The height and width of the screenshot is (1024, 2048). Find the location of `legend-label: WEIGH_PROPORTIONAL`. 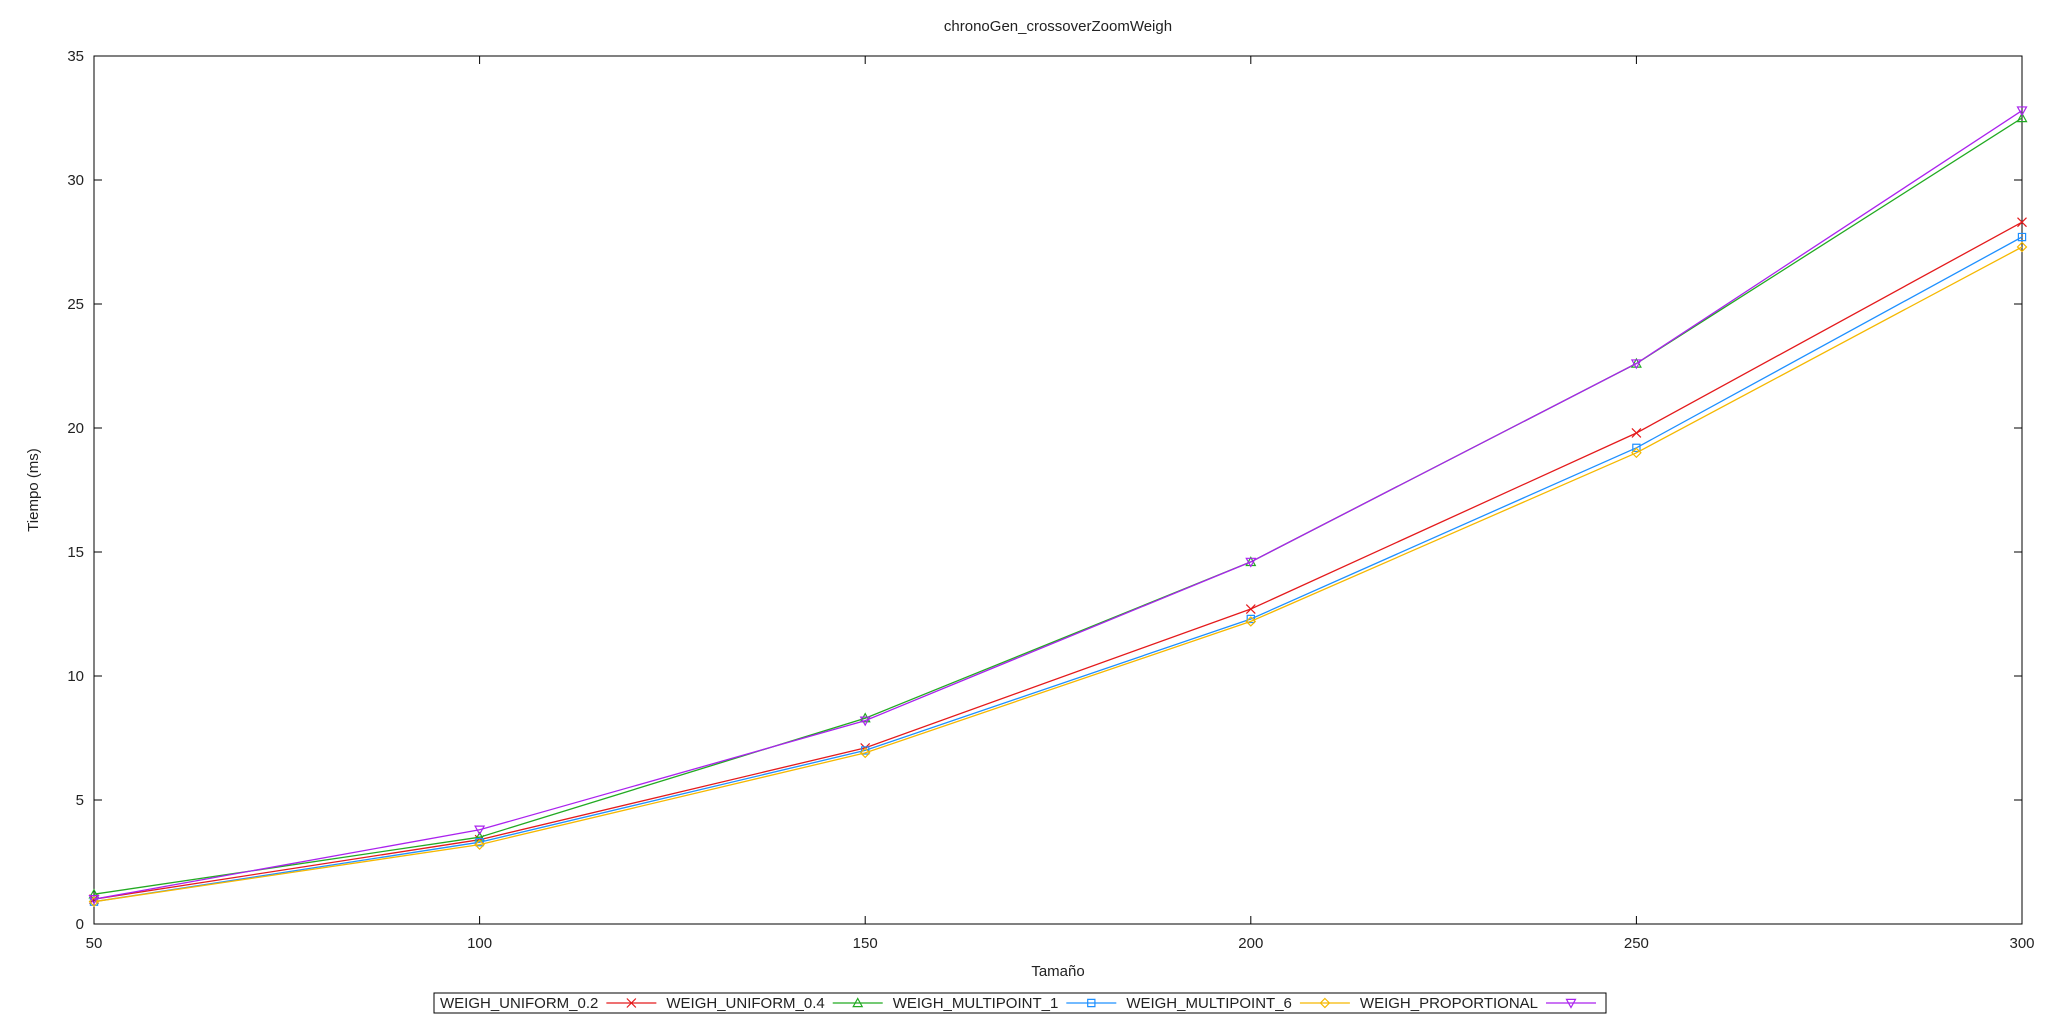

legend-label: WEIGH_PROPORTIONAL is located at coordinates (1449, 1003).